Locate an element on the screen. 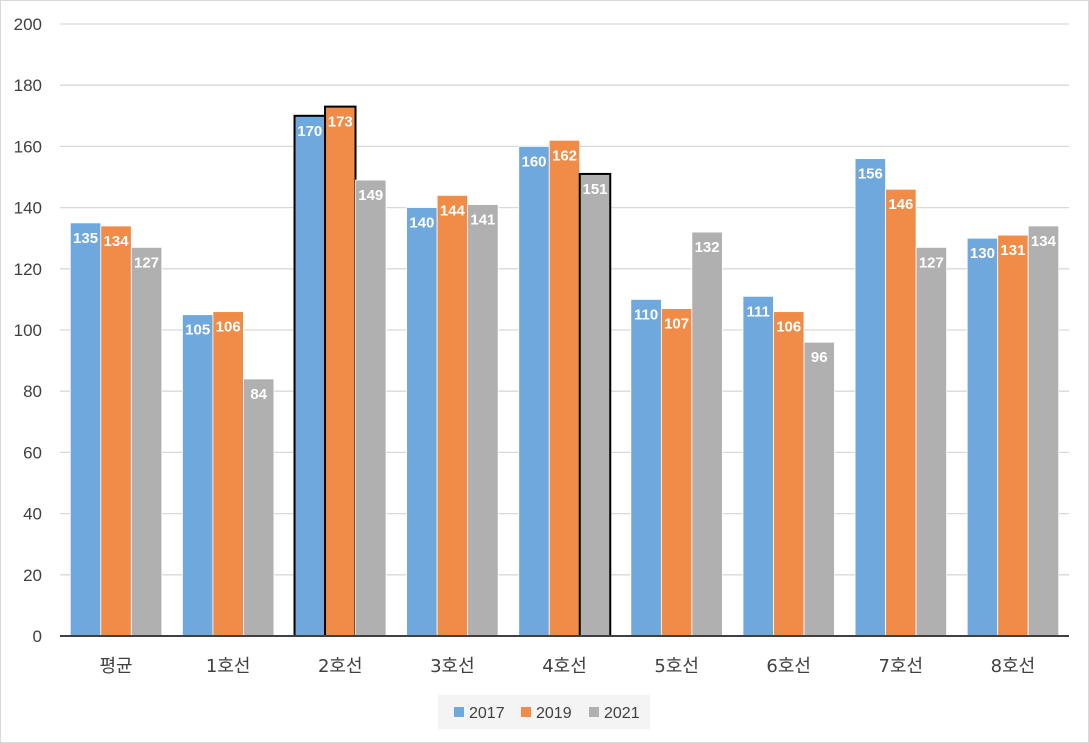 This screenshot has height=743, width=1089. legend-box is located at coordinates (544, 712).